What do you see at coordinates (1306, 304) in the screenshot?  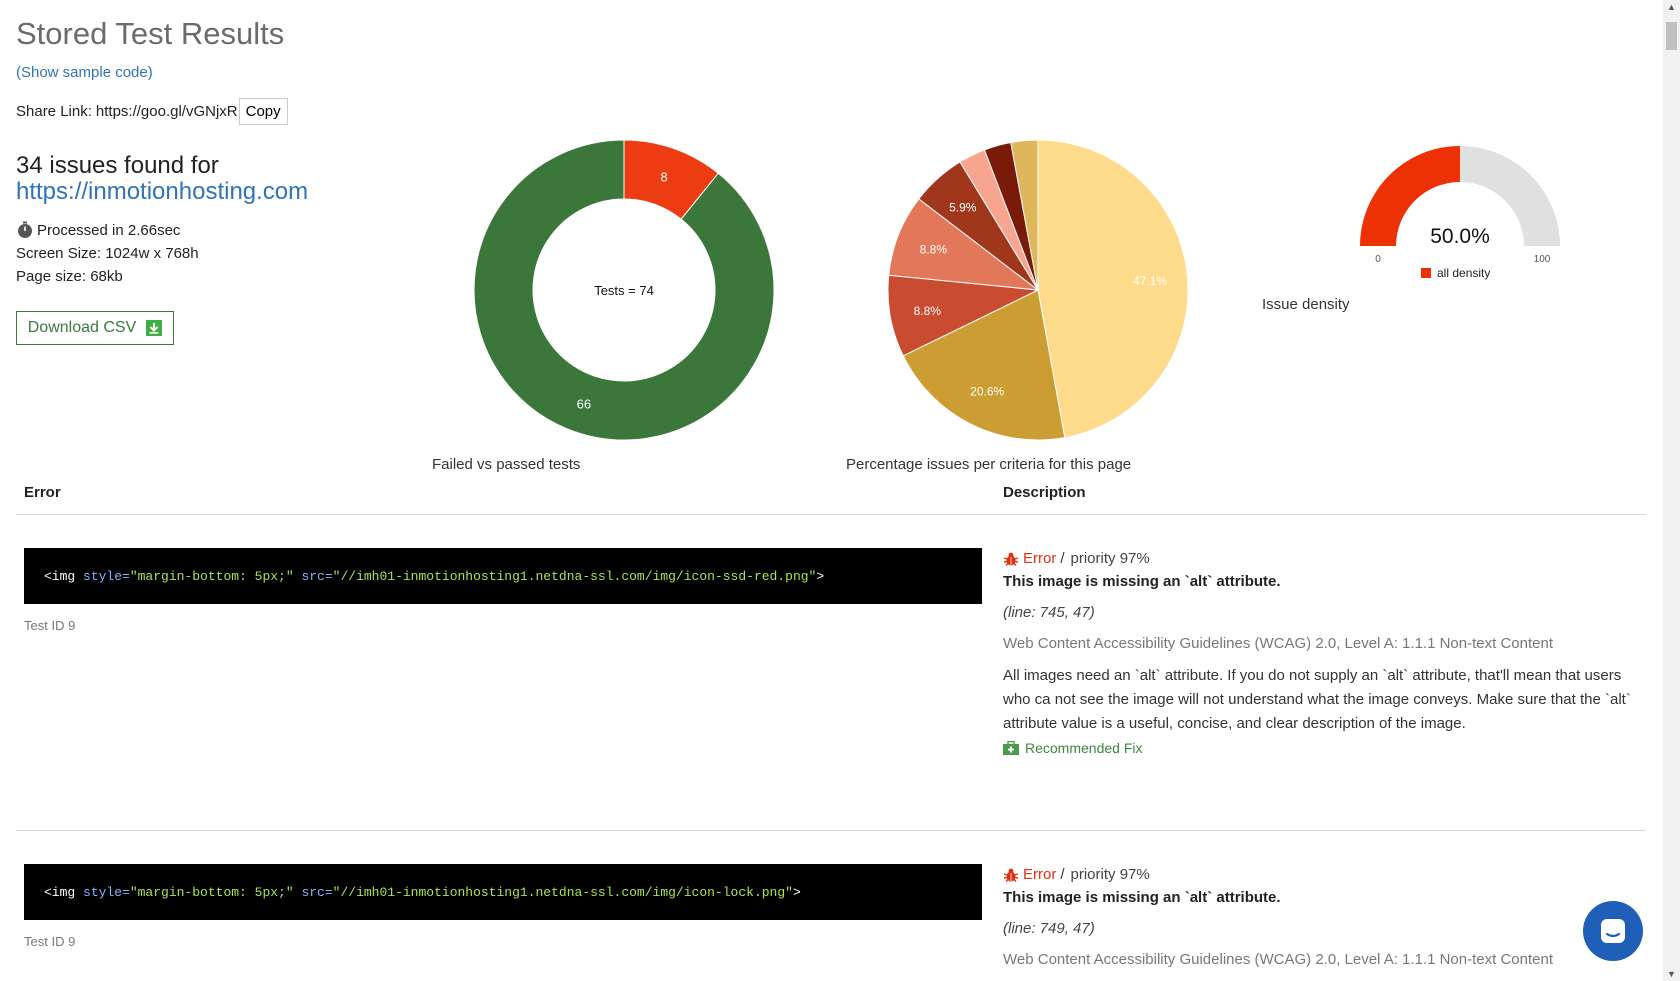 I see `gauge-chart-caption: Issue density` at bounding box center [1306, 304].